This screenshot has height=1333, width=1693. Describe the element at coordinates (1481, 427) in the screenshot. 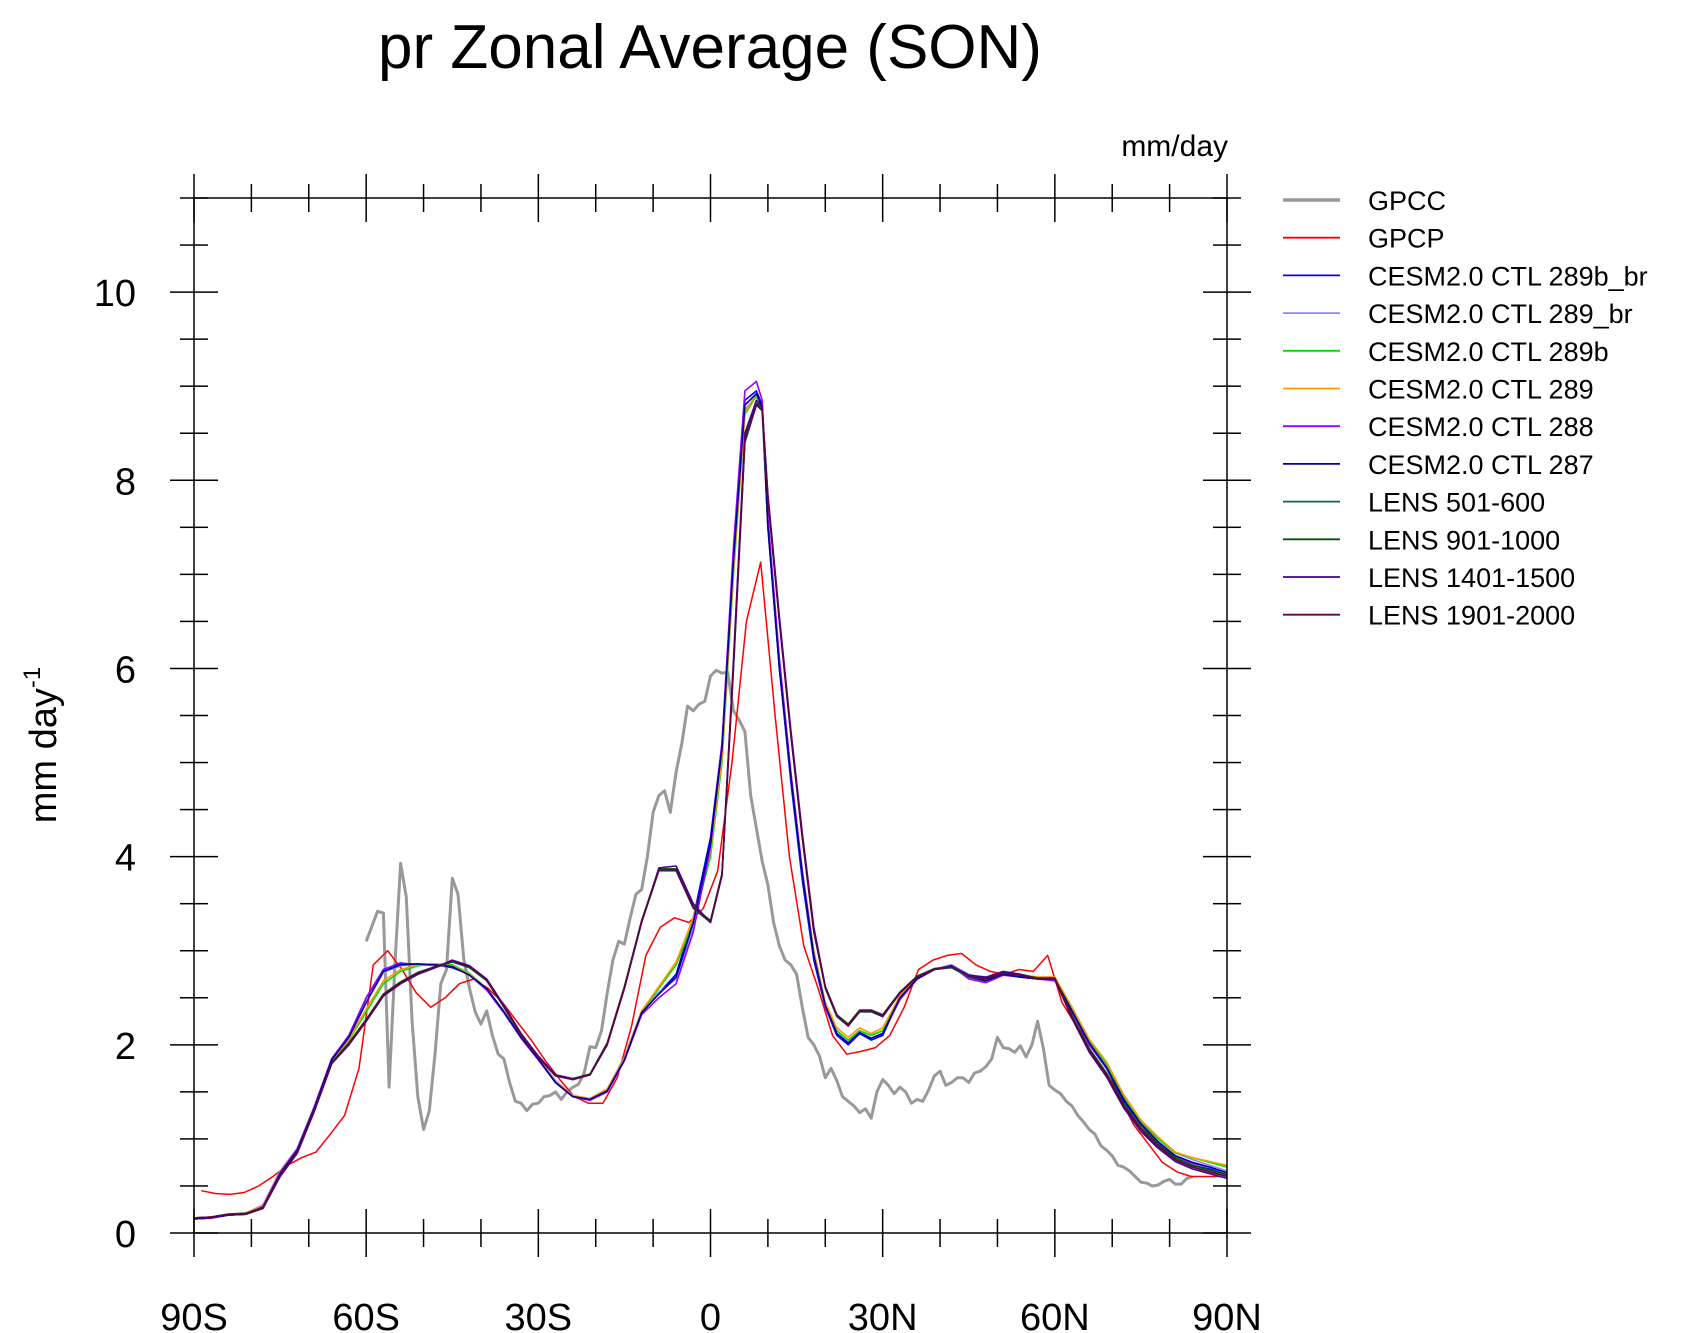

I see `legend-label-cesm2-0-ctl-288: CESM2.0 CTL 288` at that location.